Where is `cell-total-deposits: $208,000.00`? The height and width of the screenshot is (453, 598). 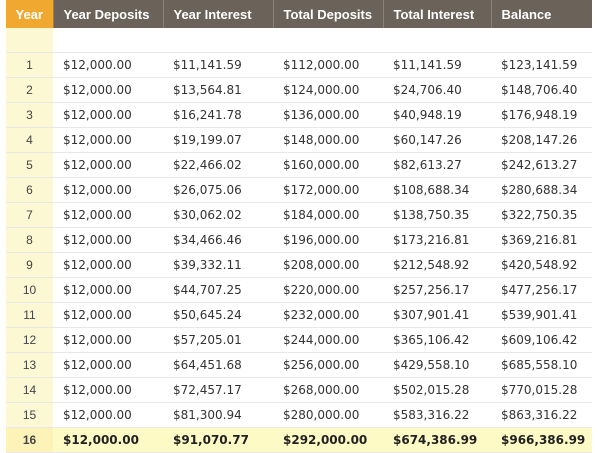
cell-total-deposits: $208,000.00 is located at coordinates (328, 265).